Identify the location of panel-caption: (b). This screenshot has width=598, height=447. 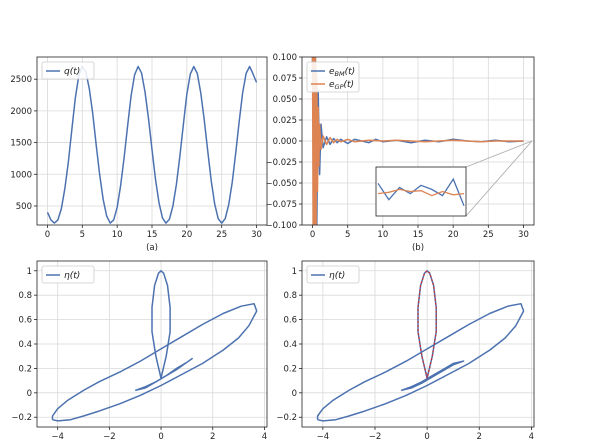
(418, 248).